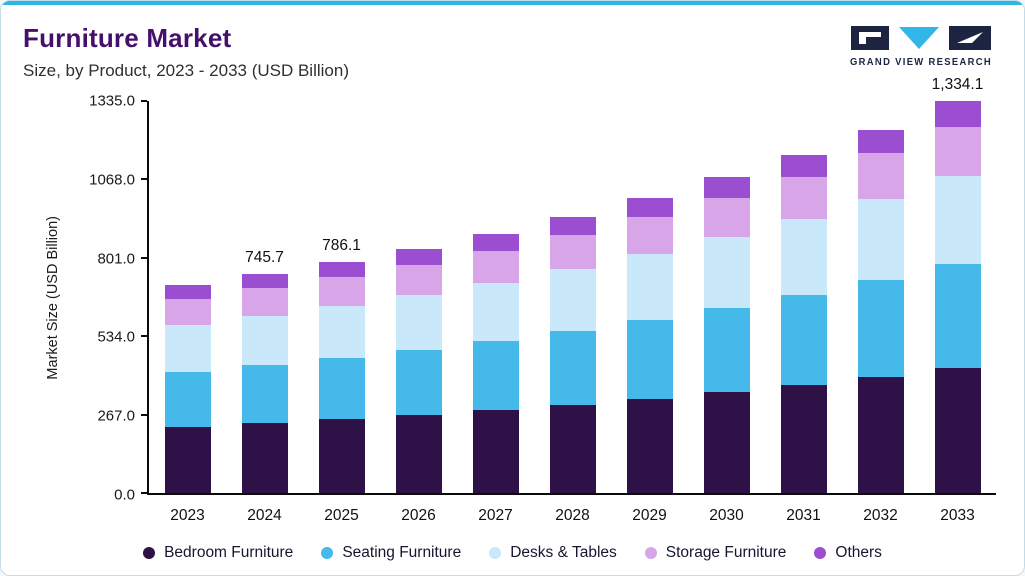 This screenshot has height=576, width=1025. What do you see at coordinates (341, 292) in the screenshot?
I see `segment-storage-furniture-2025` at bounding box center [341, 292].